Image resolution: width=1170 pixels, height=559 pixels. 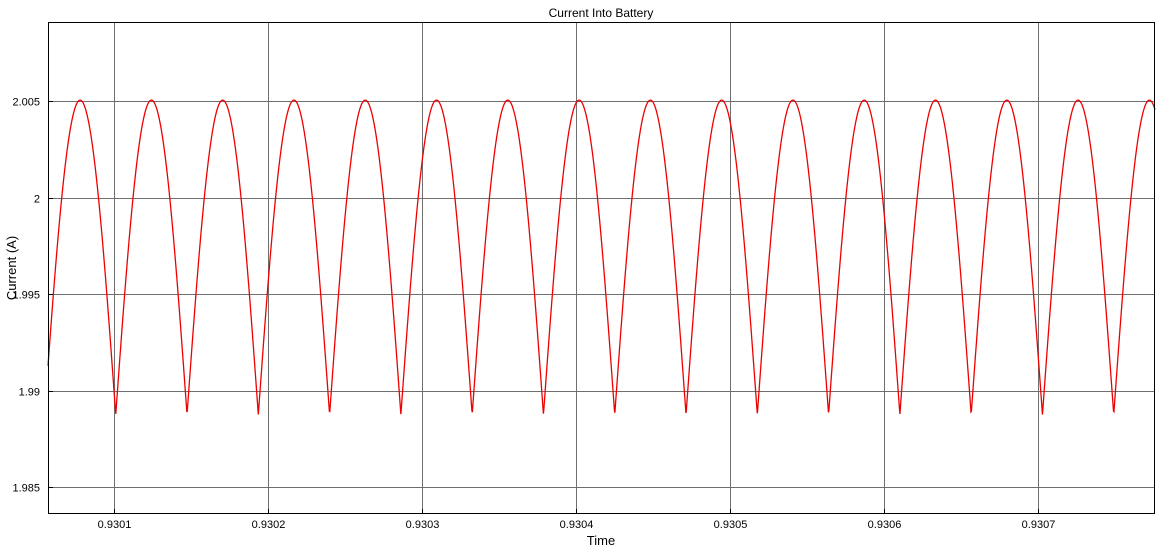 I want to click on y-axis-label: Current (A), so click(x=11, y=268).